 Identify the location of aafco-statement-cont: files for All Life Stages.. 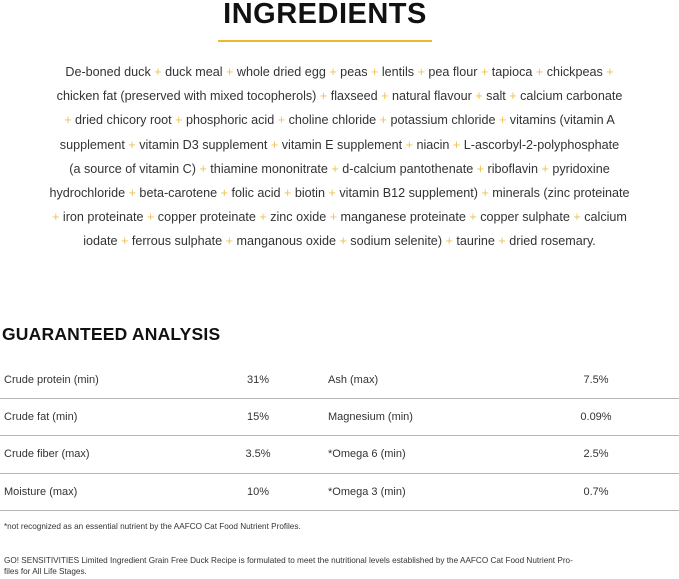
(45, 571).